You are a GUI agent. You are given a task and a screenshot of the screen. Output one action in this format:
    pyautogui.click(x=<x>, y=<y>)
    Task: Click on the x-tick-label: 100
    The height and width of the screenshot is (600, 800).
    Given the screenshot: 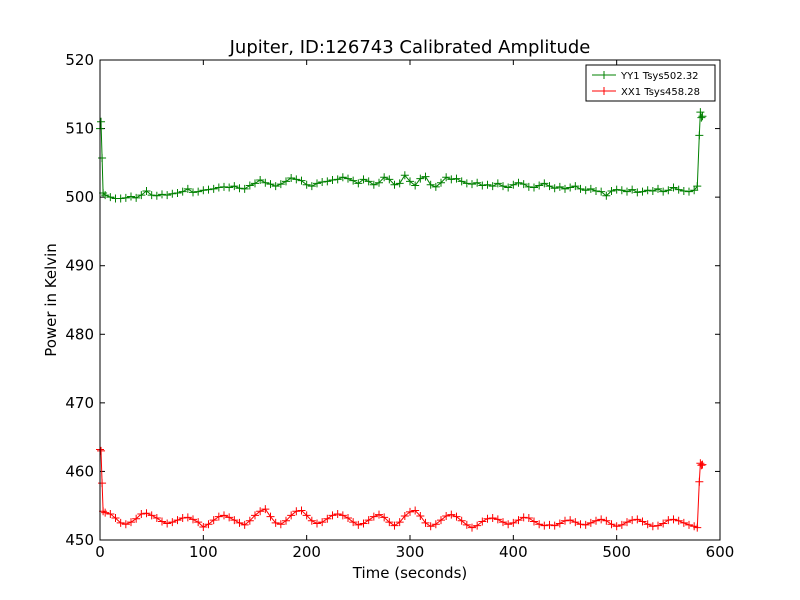 What is the action you would take?
    pyautogui.click(x=203, y=552)
    